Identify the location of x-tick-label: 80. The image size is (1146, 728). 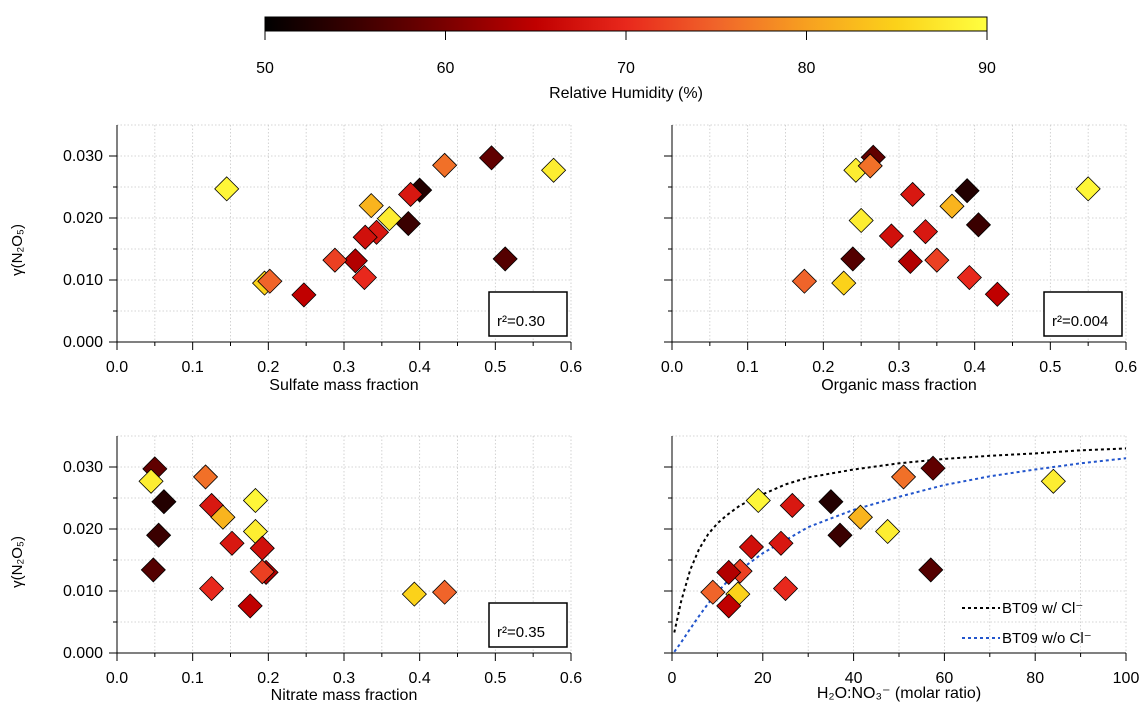
(1035, 678).